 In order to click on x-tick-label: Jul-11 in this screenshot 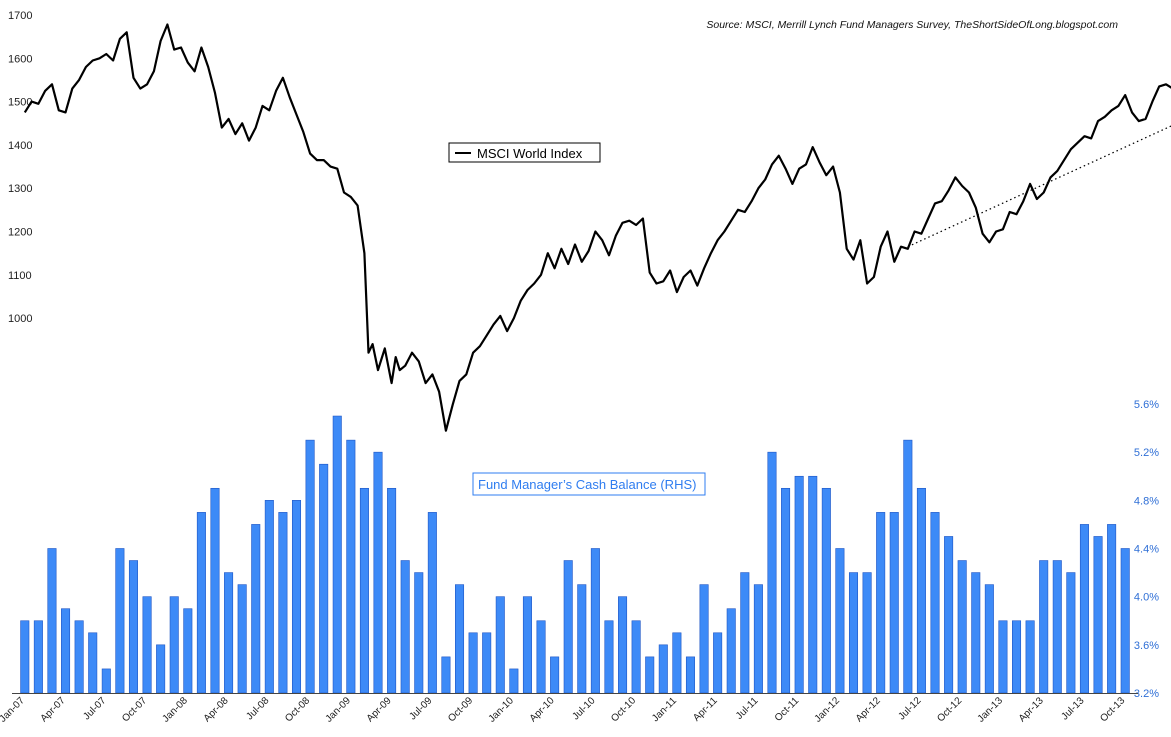, I will do `click(747, 708)`.